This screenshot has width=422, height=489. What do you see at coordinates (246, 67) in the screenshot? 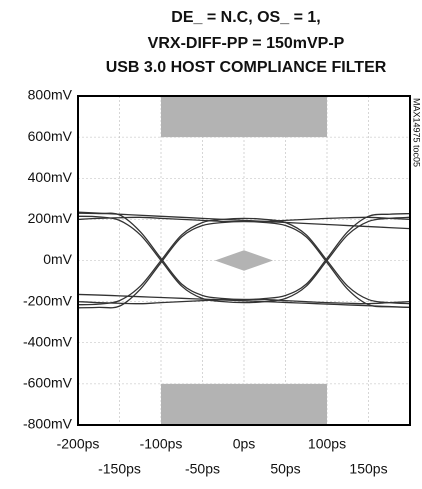
I see `chart-title: USB 3.0 HOST COMPLIANCE FILTER` at bounding box center [246, 67].